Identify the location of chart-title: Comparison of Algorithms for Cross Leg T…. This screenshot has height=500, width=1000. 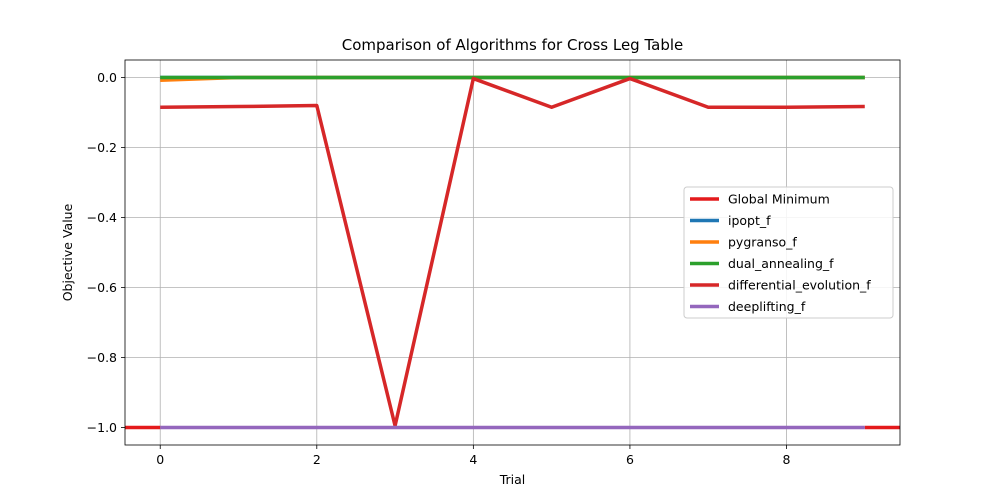
(513, 45).